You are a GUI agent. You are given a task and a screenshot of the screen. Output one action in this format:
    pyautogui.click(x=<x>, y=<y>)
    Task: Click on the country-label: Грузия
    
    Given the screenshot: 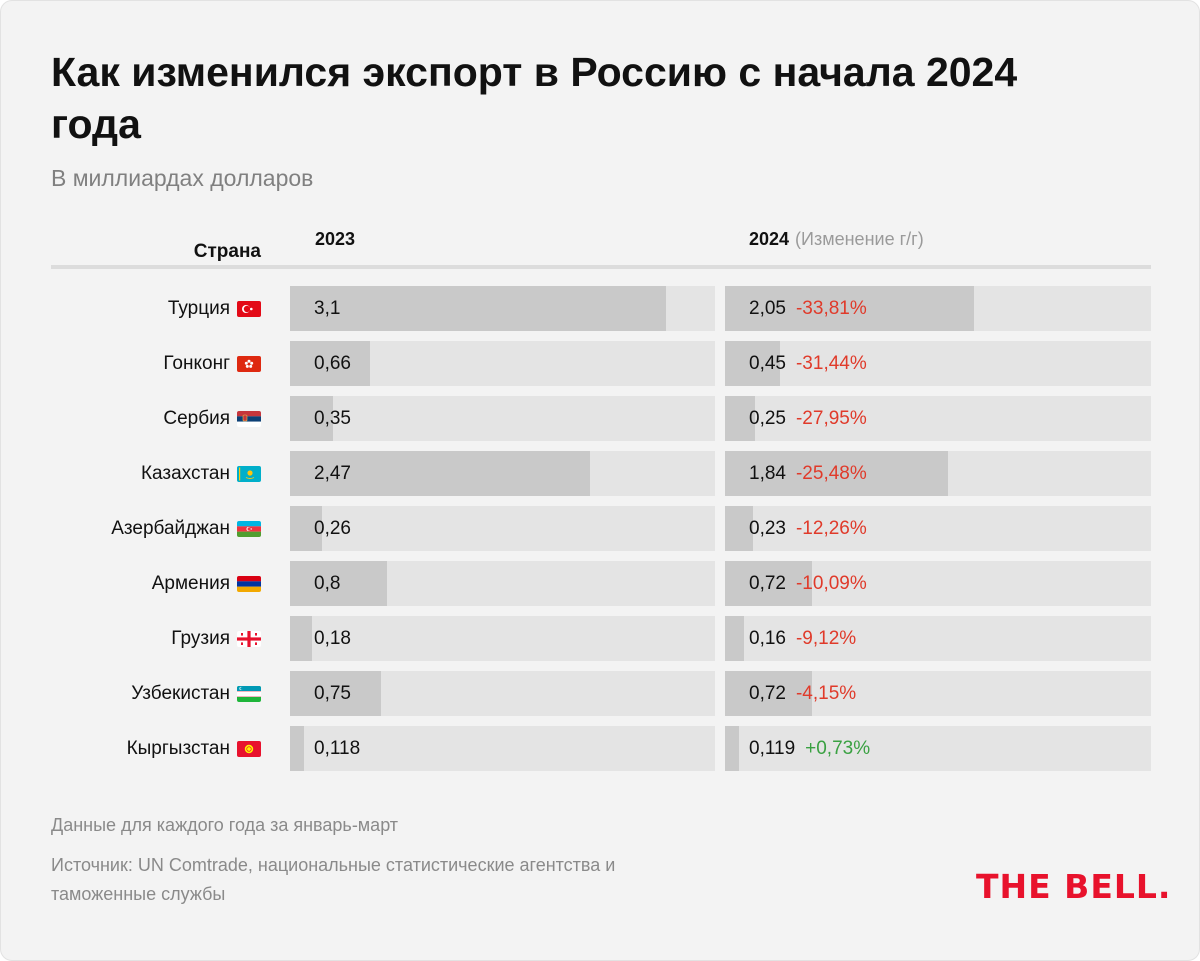 What is the action you would take?
    pyautogui.click(x=151, y=638)
    